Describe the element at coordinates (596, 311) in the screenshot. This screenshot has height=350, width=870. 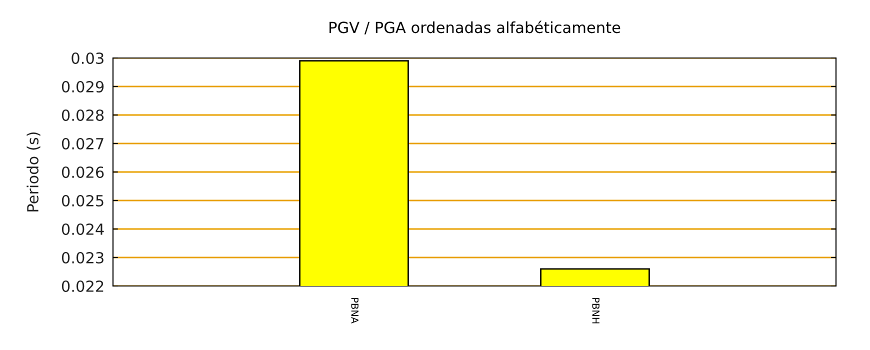
I see `x-tick-label: PBNH` at that location.